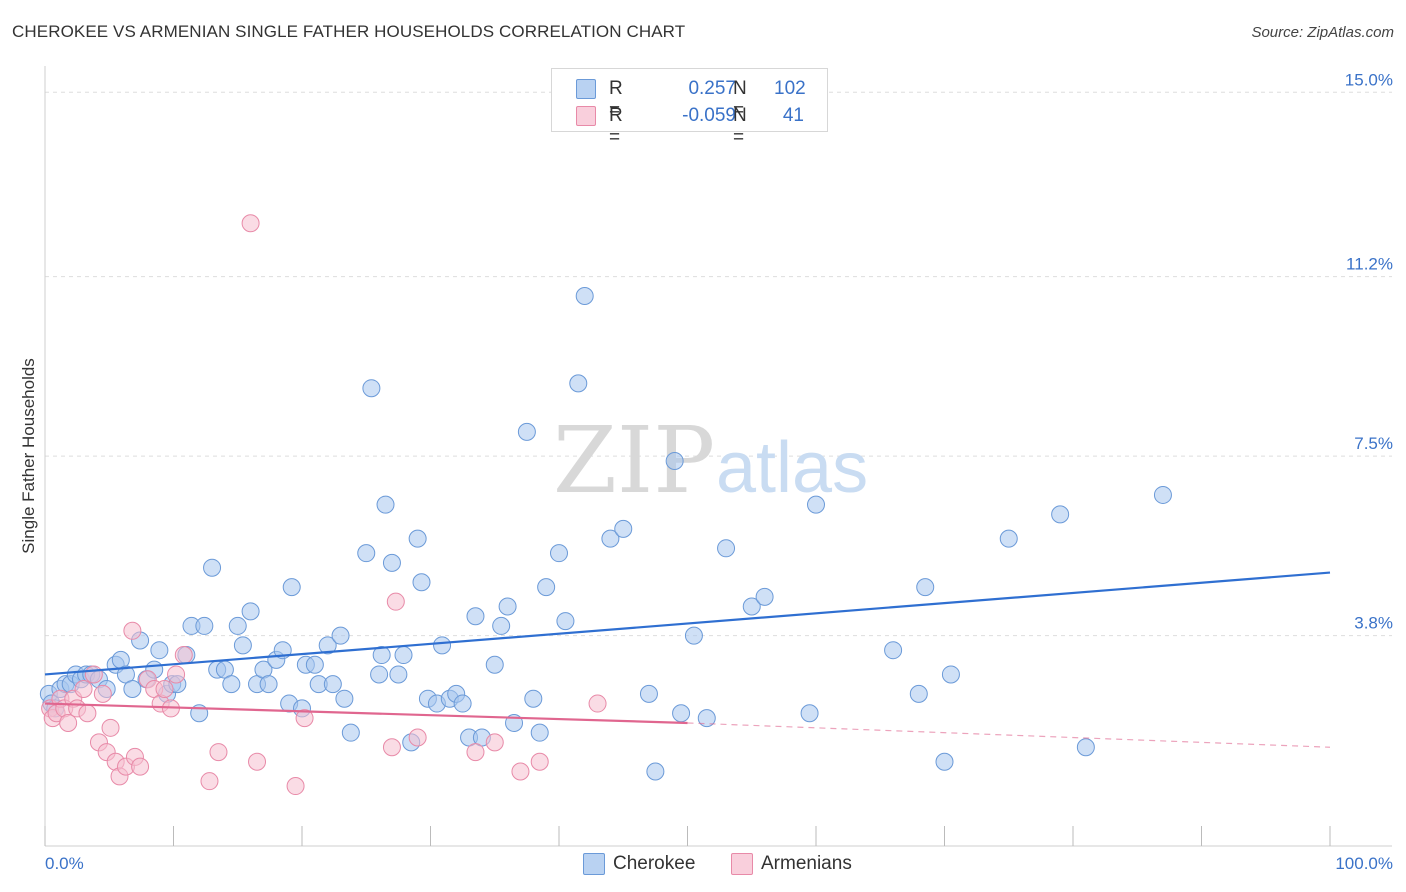 This screenshot has width=1406, height=892. I want to click on x-tick-label: 100.0%, so click(1364, 863).